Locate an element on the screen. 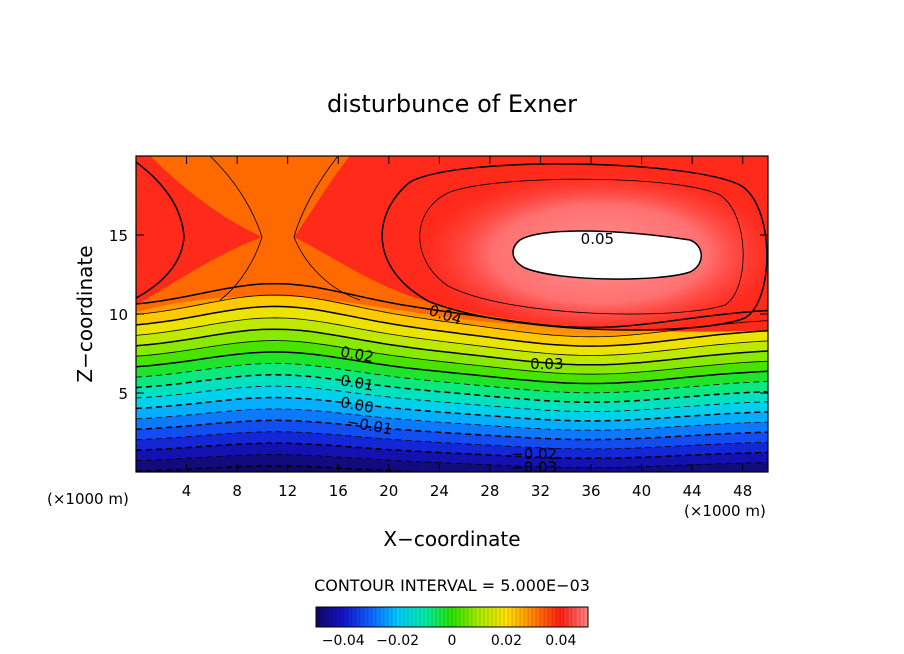 Image resolution: width=904 pixels, height=654 pixels. contour-label: 0.05 is located at coordinates (597, 239).